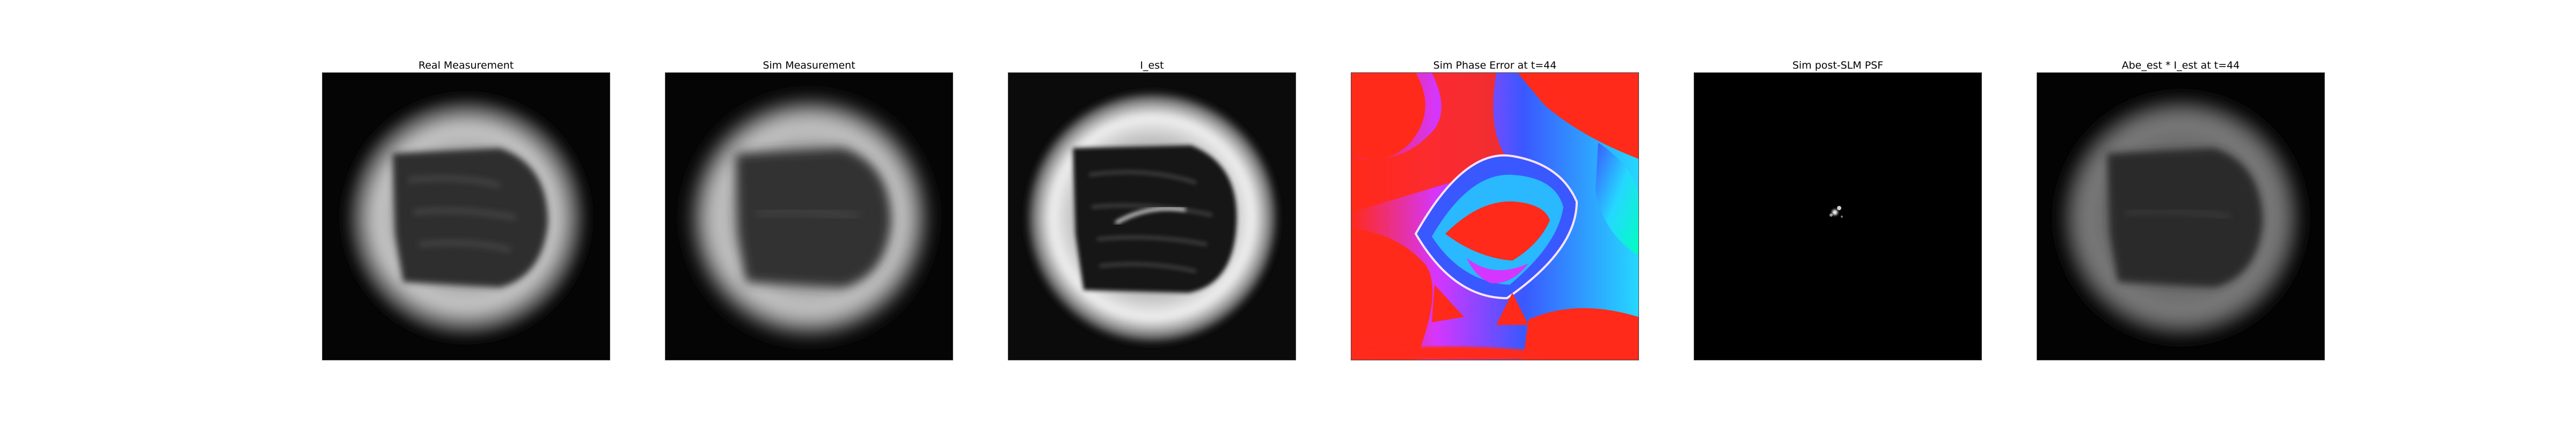 Image resolution: width=2576 pixels, height=429 pixels. I want to click on panel-sim-phase-error: Sim Phase Error at t=44, so click(1495, 209).